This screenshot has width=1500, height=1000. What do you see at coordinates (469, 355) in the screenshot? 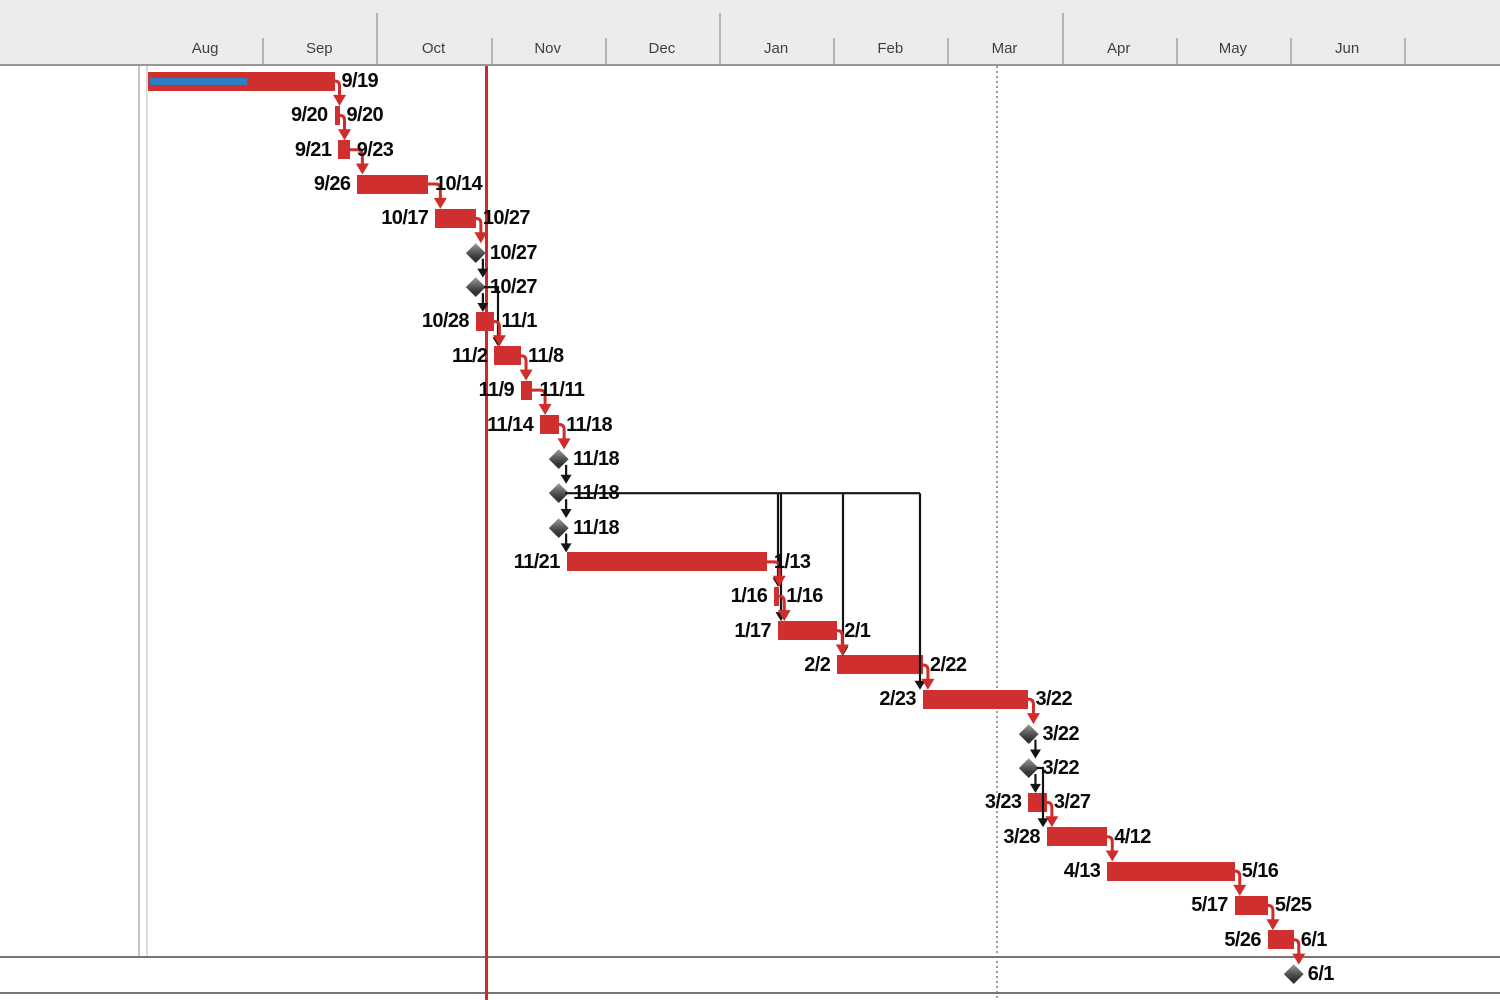
I see `task-date-label: 11/2` at bounding box center [469, 355].